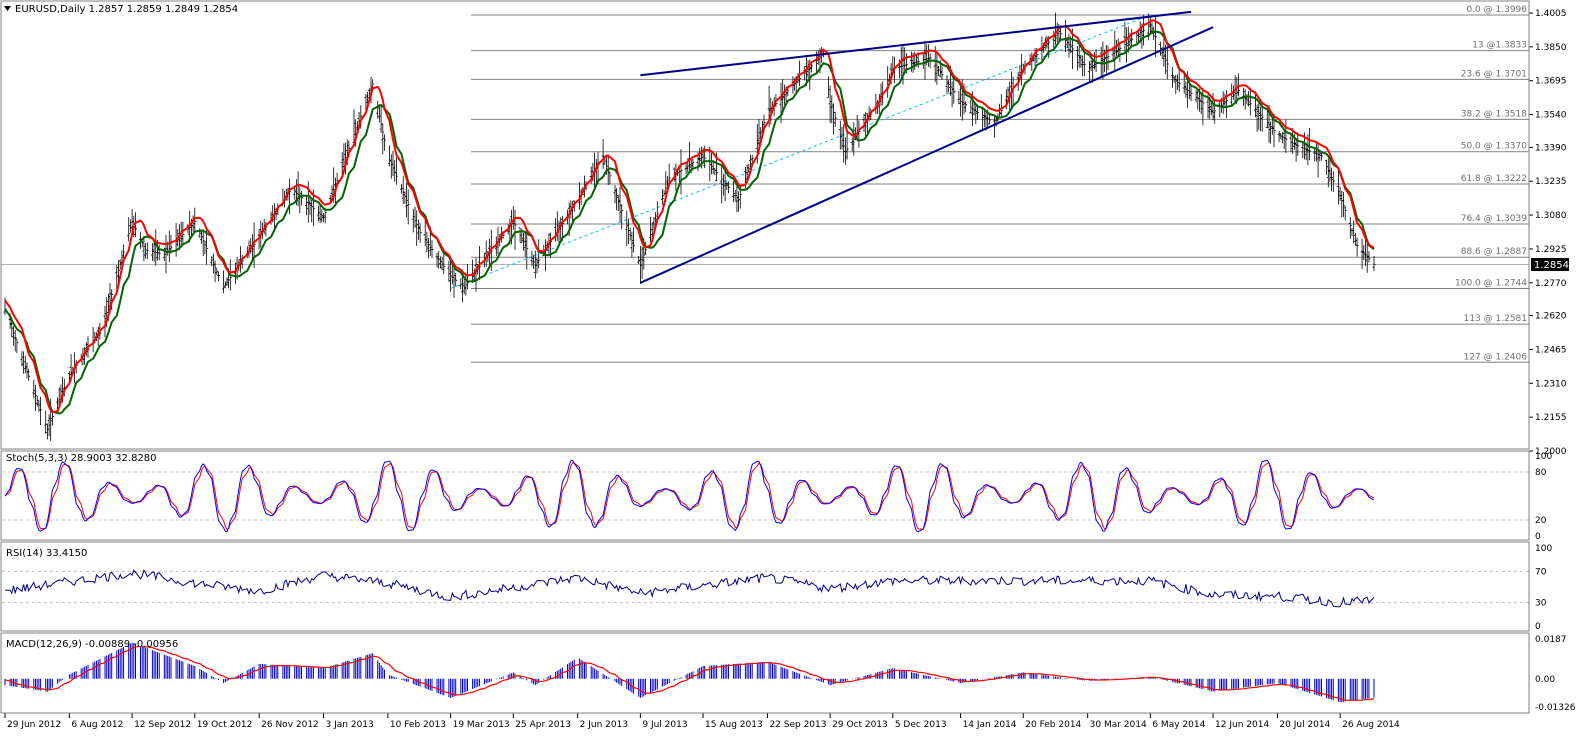 This screenshot has width=1596, height=750. What do you see at coordinates (926, 155) in the screenshot?
I see `trendline-channel-bottom` at bounding box center [926, 155].